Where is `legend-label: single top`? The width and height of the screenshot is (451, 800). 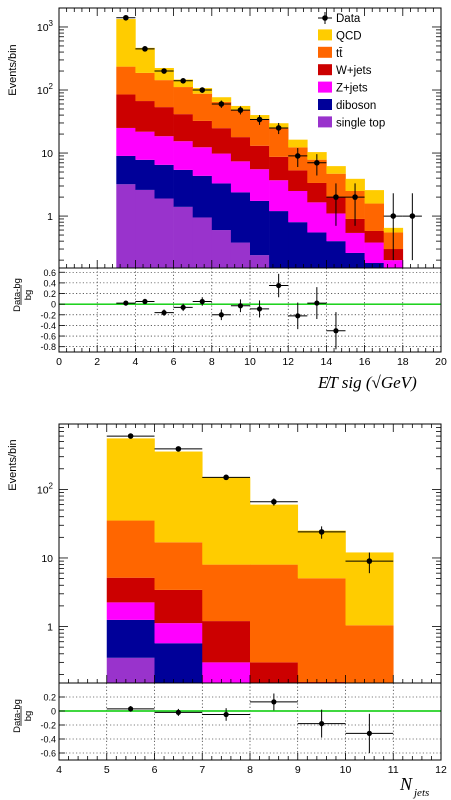
legend-label: single top is located at coordinates (360, 123).